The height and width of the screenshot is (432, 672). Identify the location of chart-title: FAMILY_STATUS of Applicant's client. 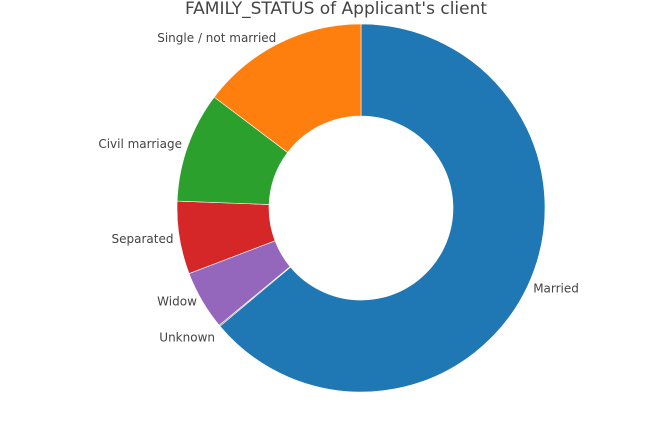
(336, 9).